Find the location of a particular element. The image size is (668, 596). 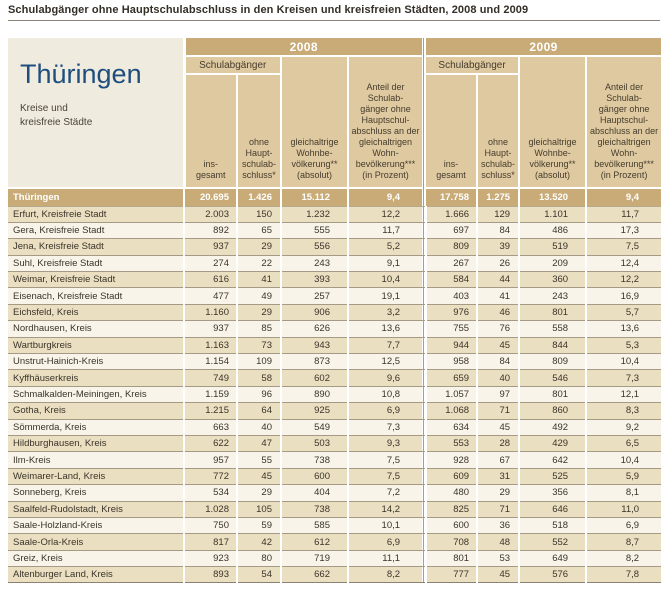

cell-2008-insgesamt: 534 is located at coordinates (211, 493).